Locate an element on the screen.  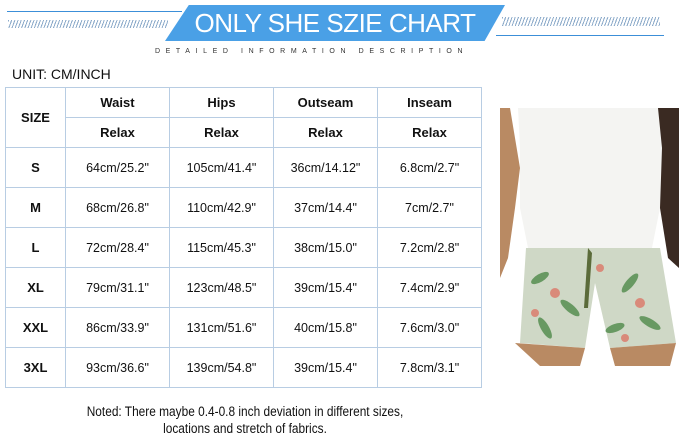
column-header: Outseam is located at coordinates (325, 102).